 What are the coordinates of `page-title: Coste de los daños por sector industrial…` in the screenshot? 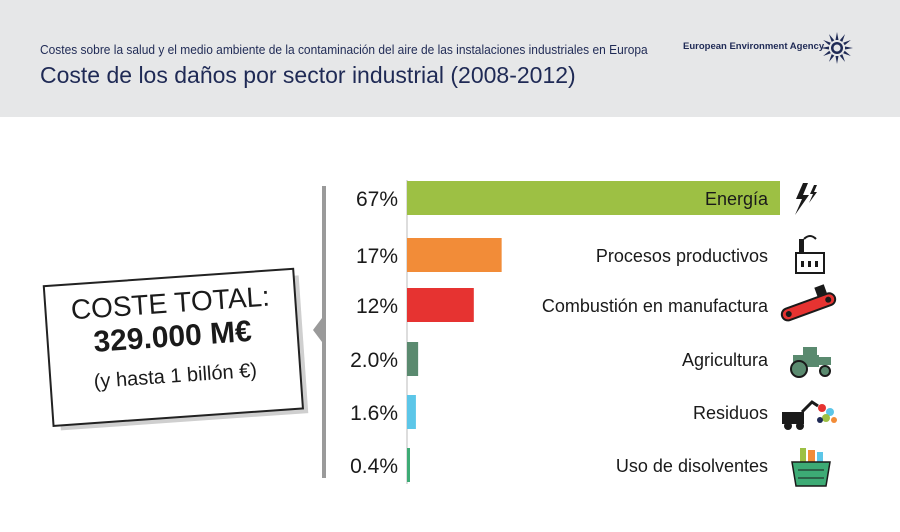 It's located at (308, 75).